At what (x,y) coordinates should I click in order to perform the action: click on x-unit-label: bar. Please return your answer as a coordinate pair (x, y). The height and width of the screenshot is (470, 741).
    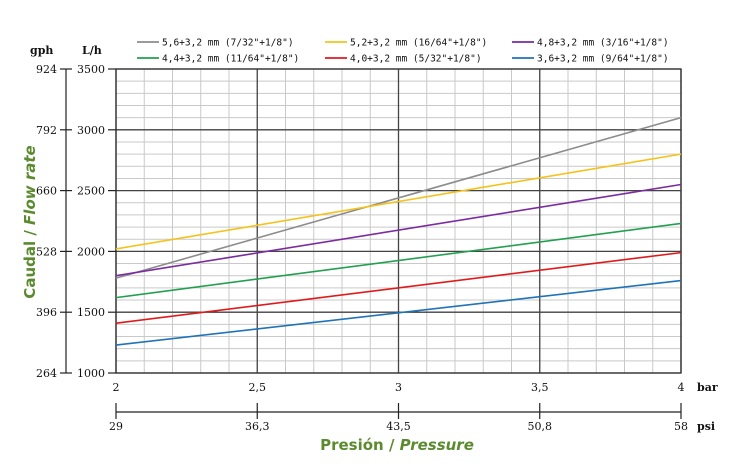
    Looking at the image, I should click on (707, 387).